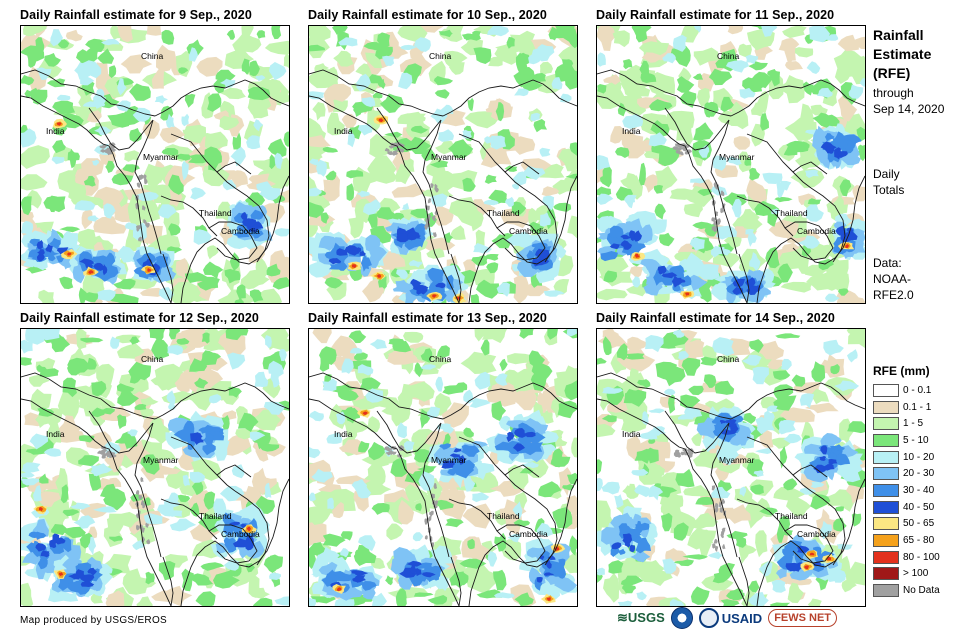 This screenshot has height=639, width=967. Describe the element at coordinates (681, 618) in the screenshot. I see `noaa-logo-icon` at that location.